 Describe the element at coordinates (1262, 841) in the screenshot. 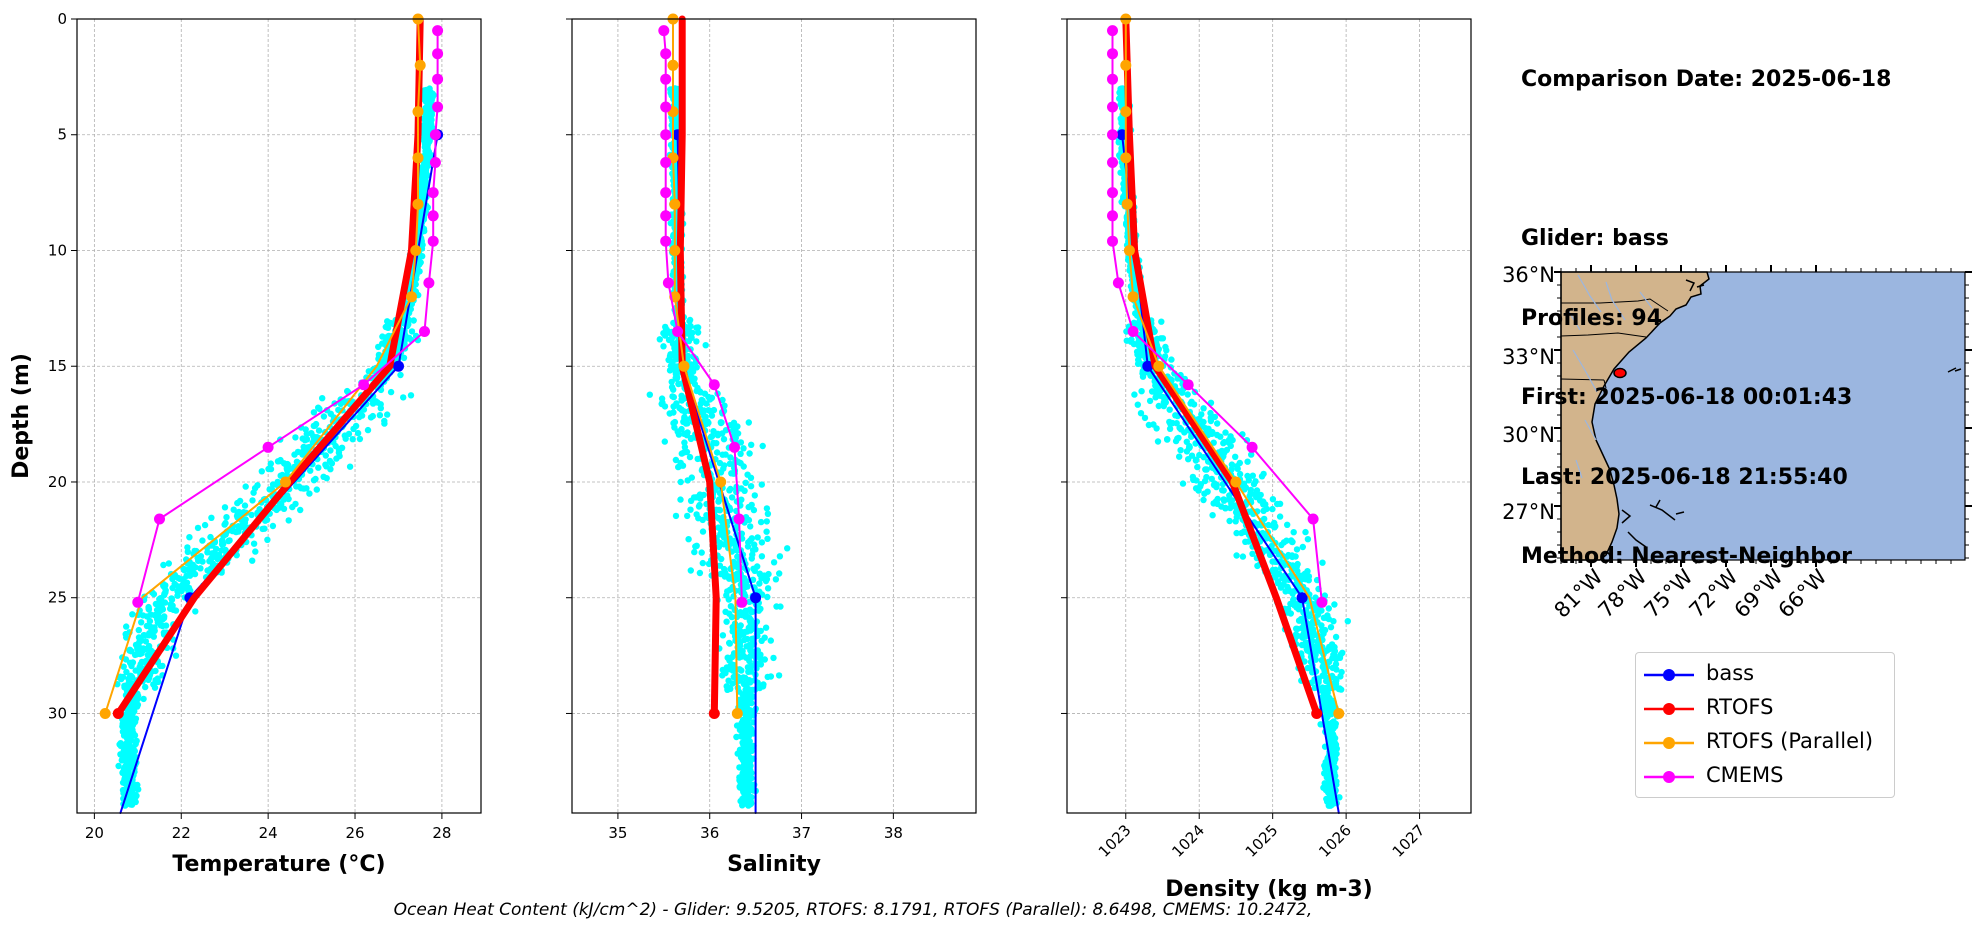

I see `x-tick-label: 1025` at that location.